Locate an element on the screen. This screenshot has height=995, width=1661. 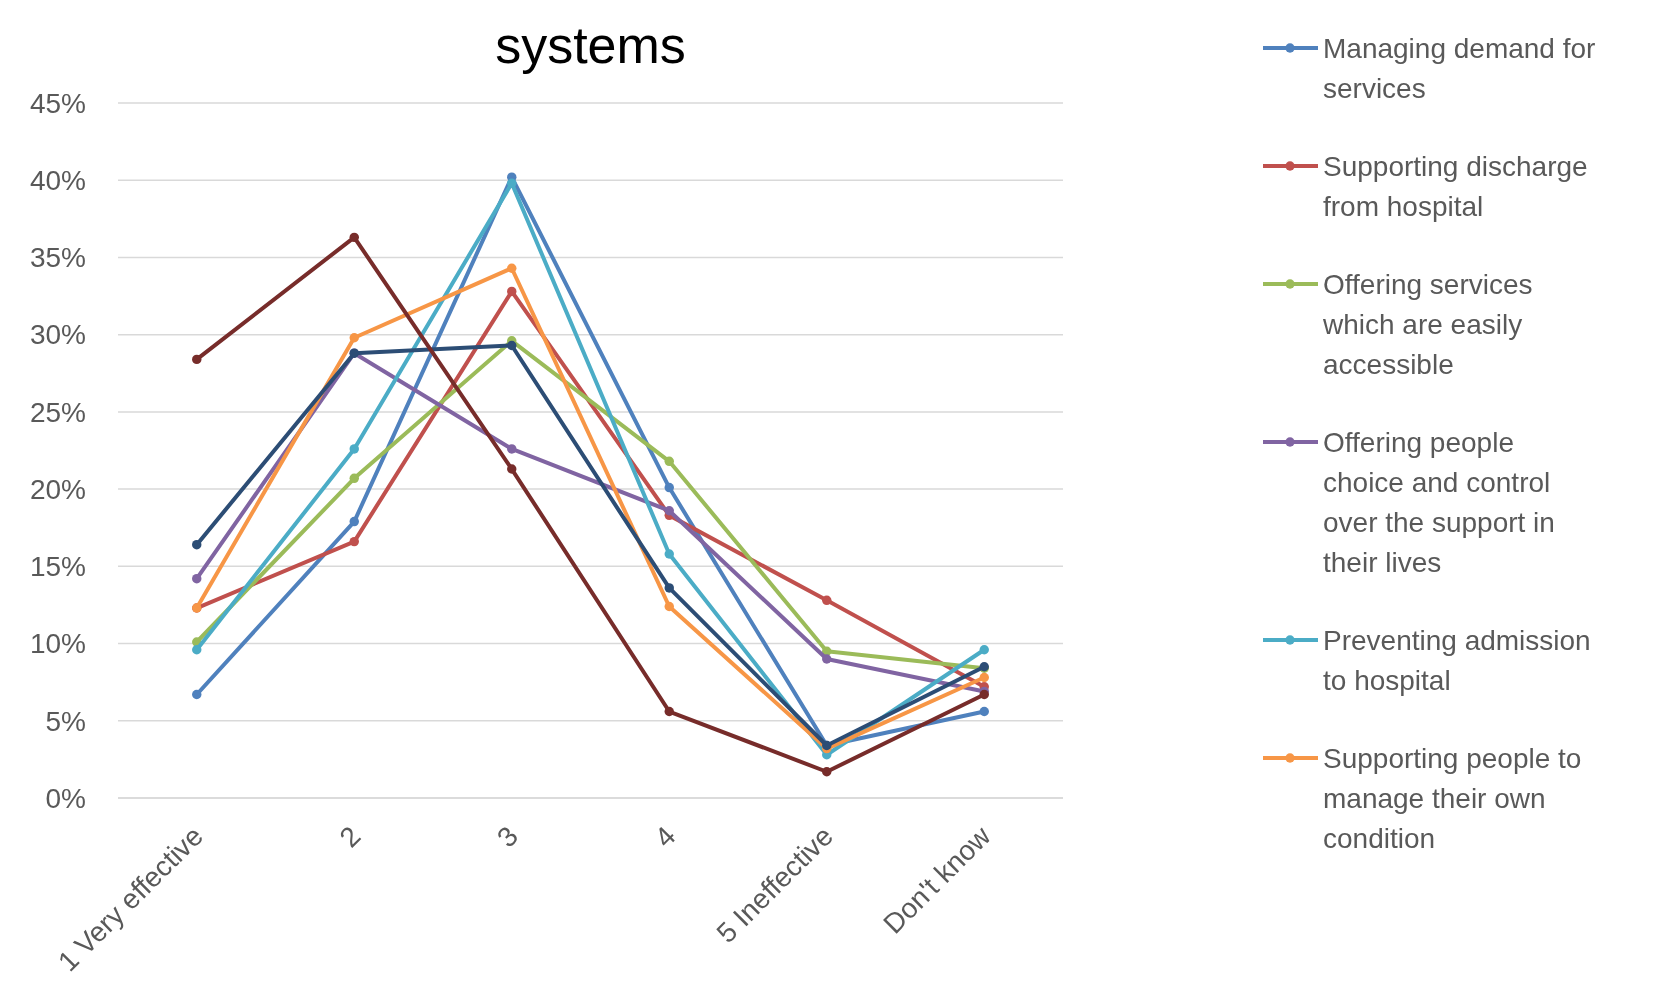
legend-label: Offering services which are easily accessible is located at coordinates (1427, 324).